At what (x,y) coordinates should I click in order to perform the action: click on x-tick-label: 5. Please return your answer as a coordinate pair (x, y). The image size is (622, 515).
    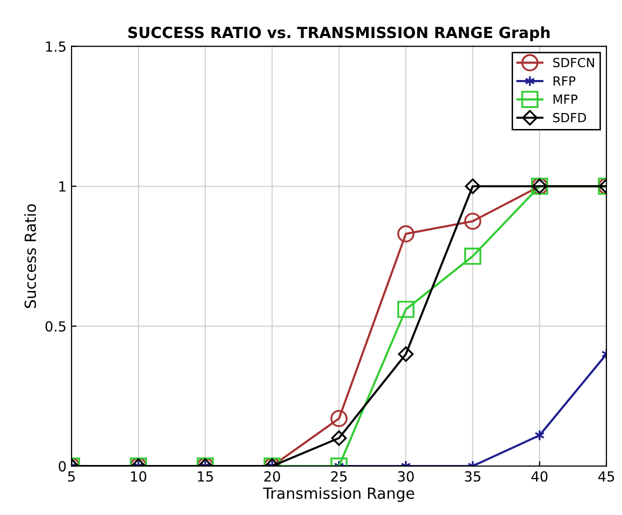
    Looking at the image, I should click on (71, 476).